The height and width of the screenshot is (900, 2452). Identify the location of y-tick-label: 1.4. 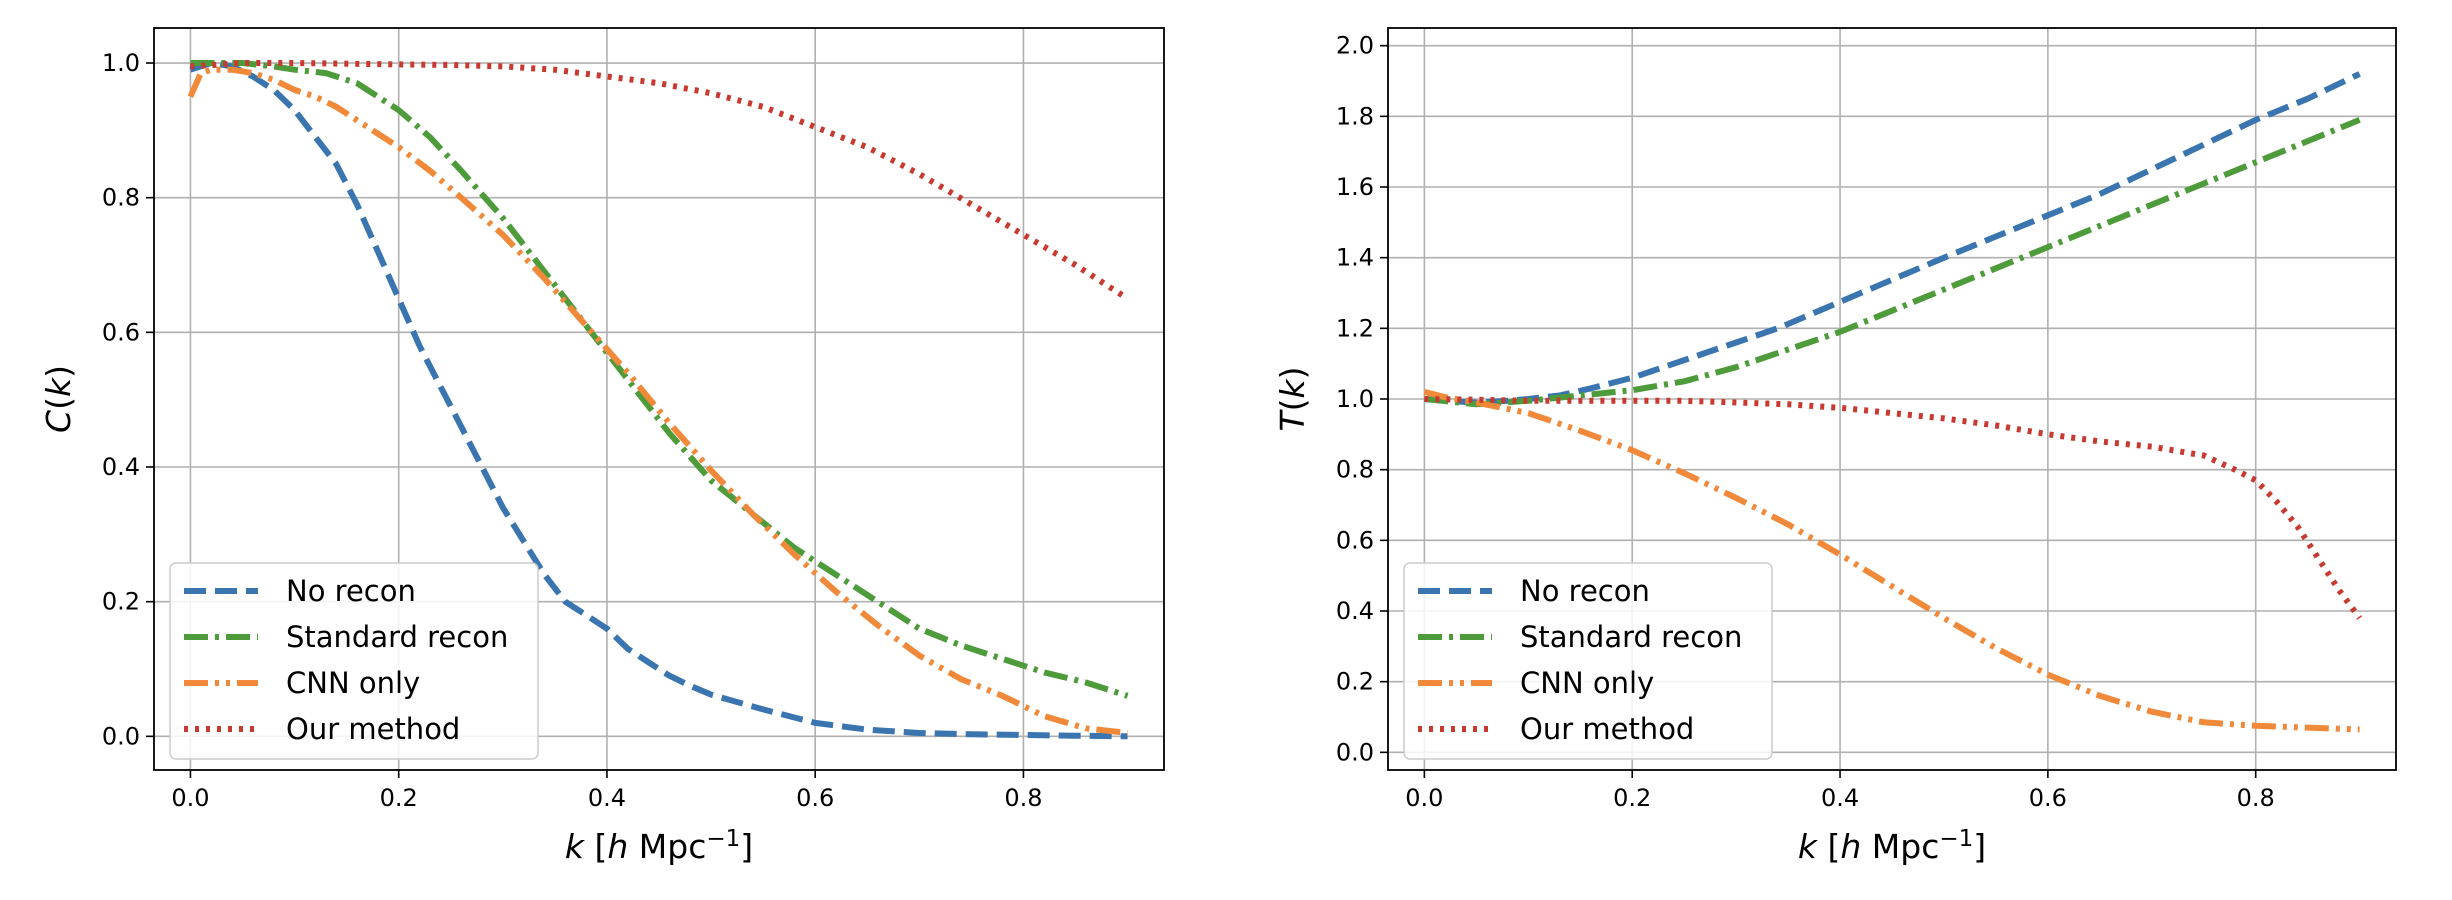
(1355, 258).